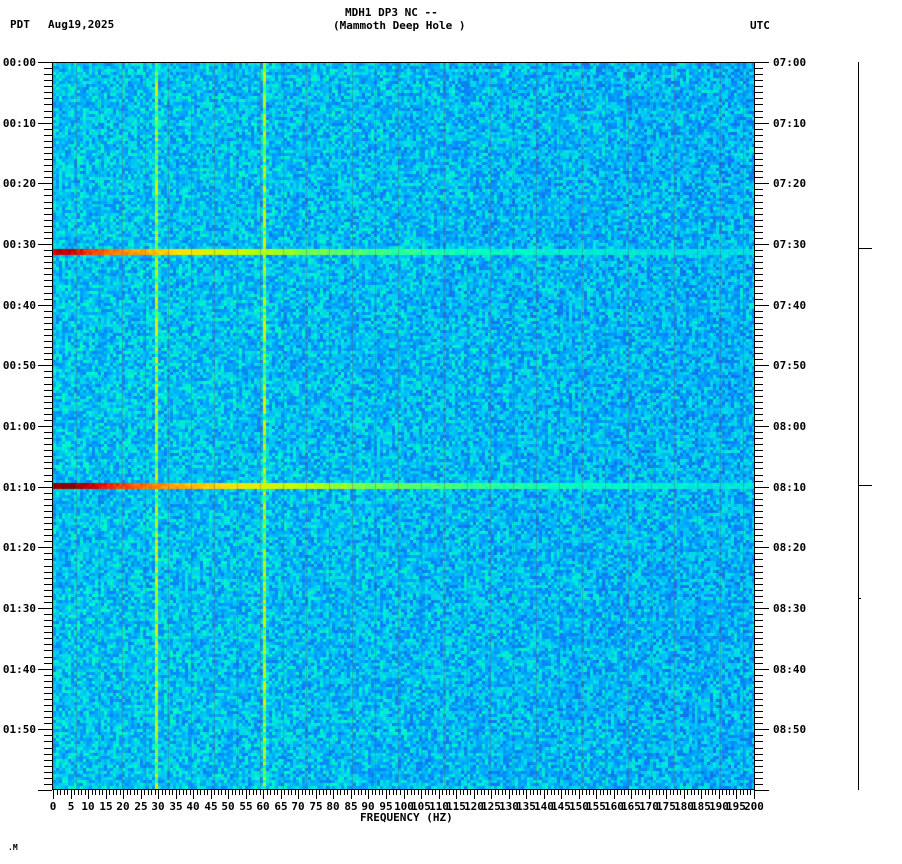 The image size is (902, 864). I want to click on station-name-label: (Mammoth Deep Hole ), so click(399, 25).